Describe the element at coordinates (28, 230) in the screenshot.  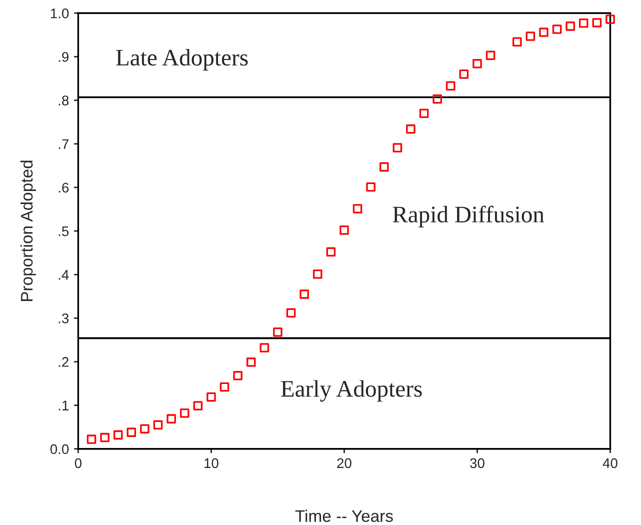
I see `y-axis-title: Proportion Adopted` at that location.